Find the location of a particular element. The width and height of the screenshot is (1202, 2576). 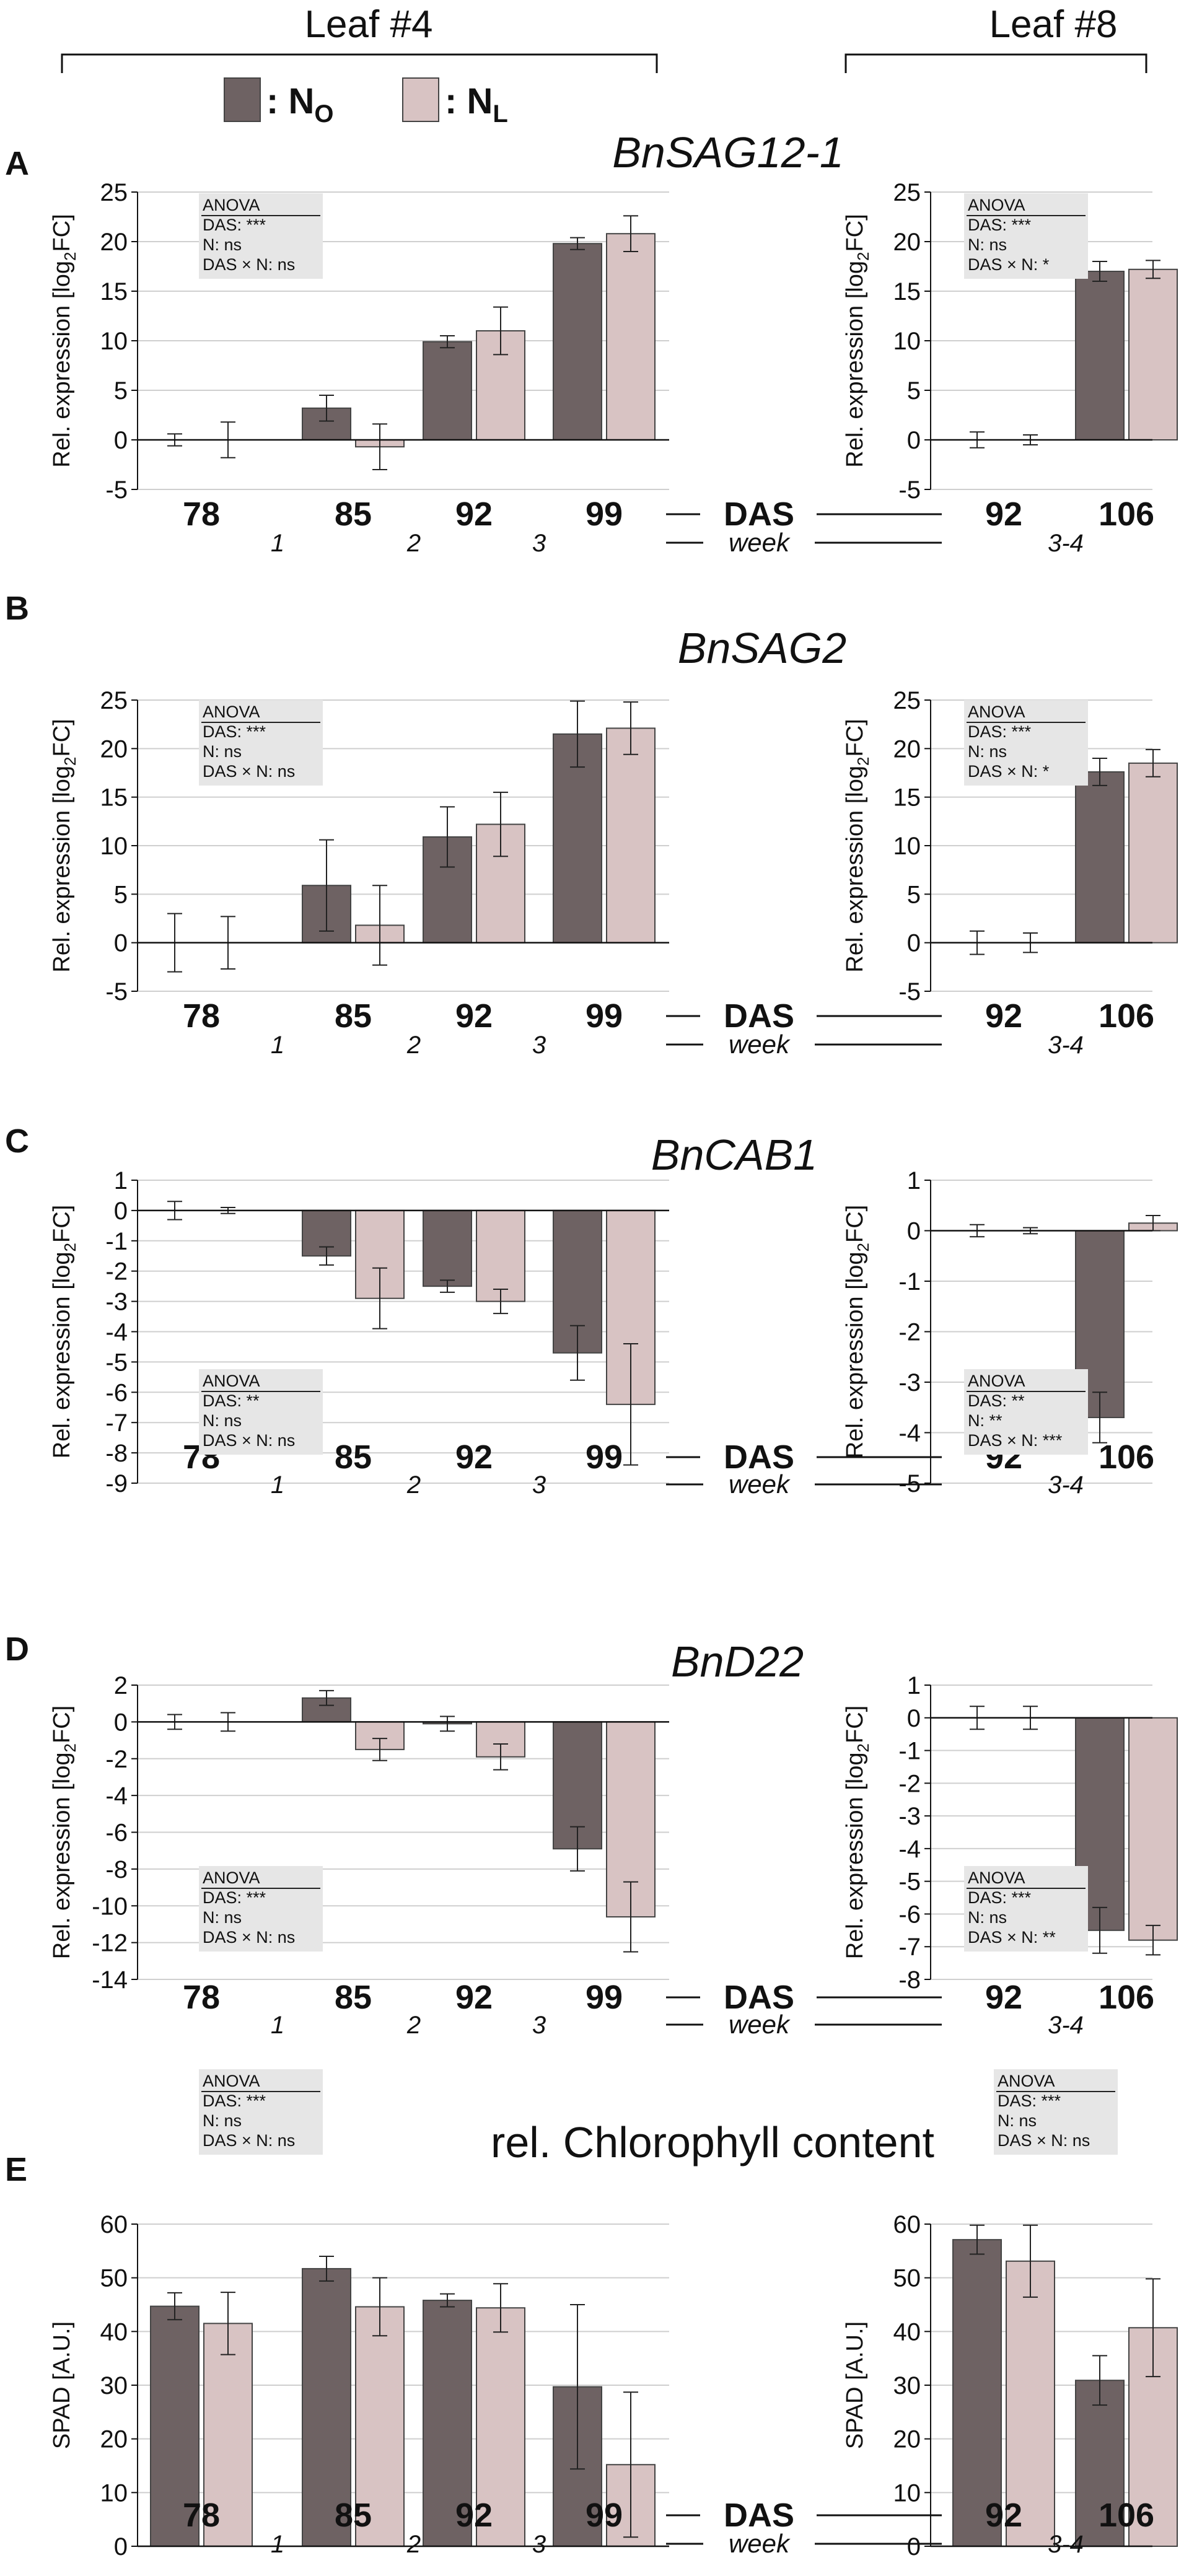

panel-title: BnSAG2 is located at coordinates (762, 648).